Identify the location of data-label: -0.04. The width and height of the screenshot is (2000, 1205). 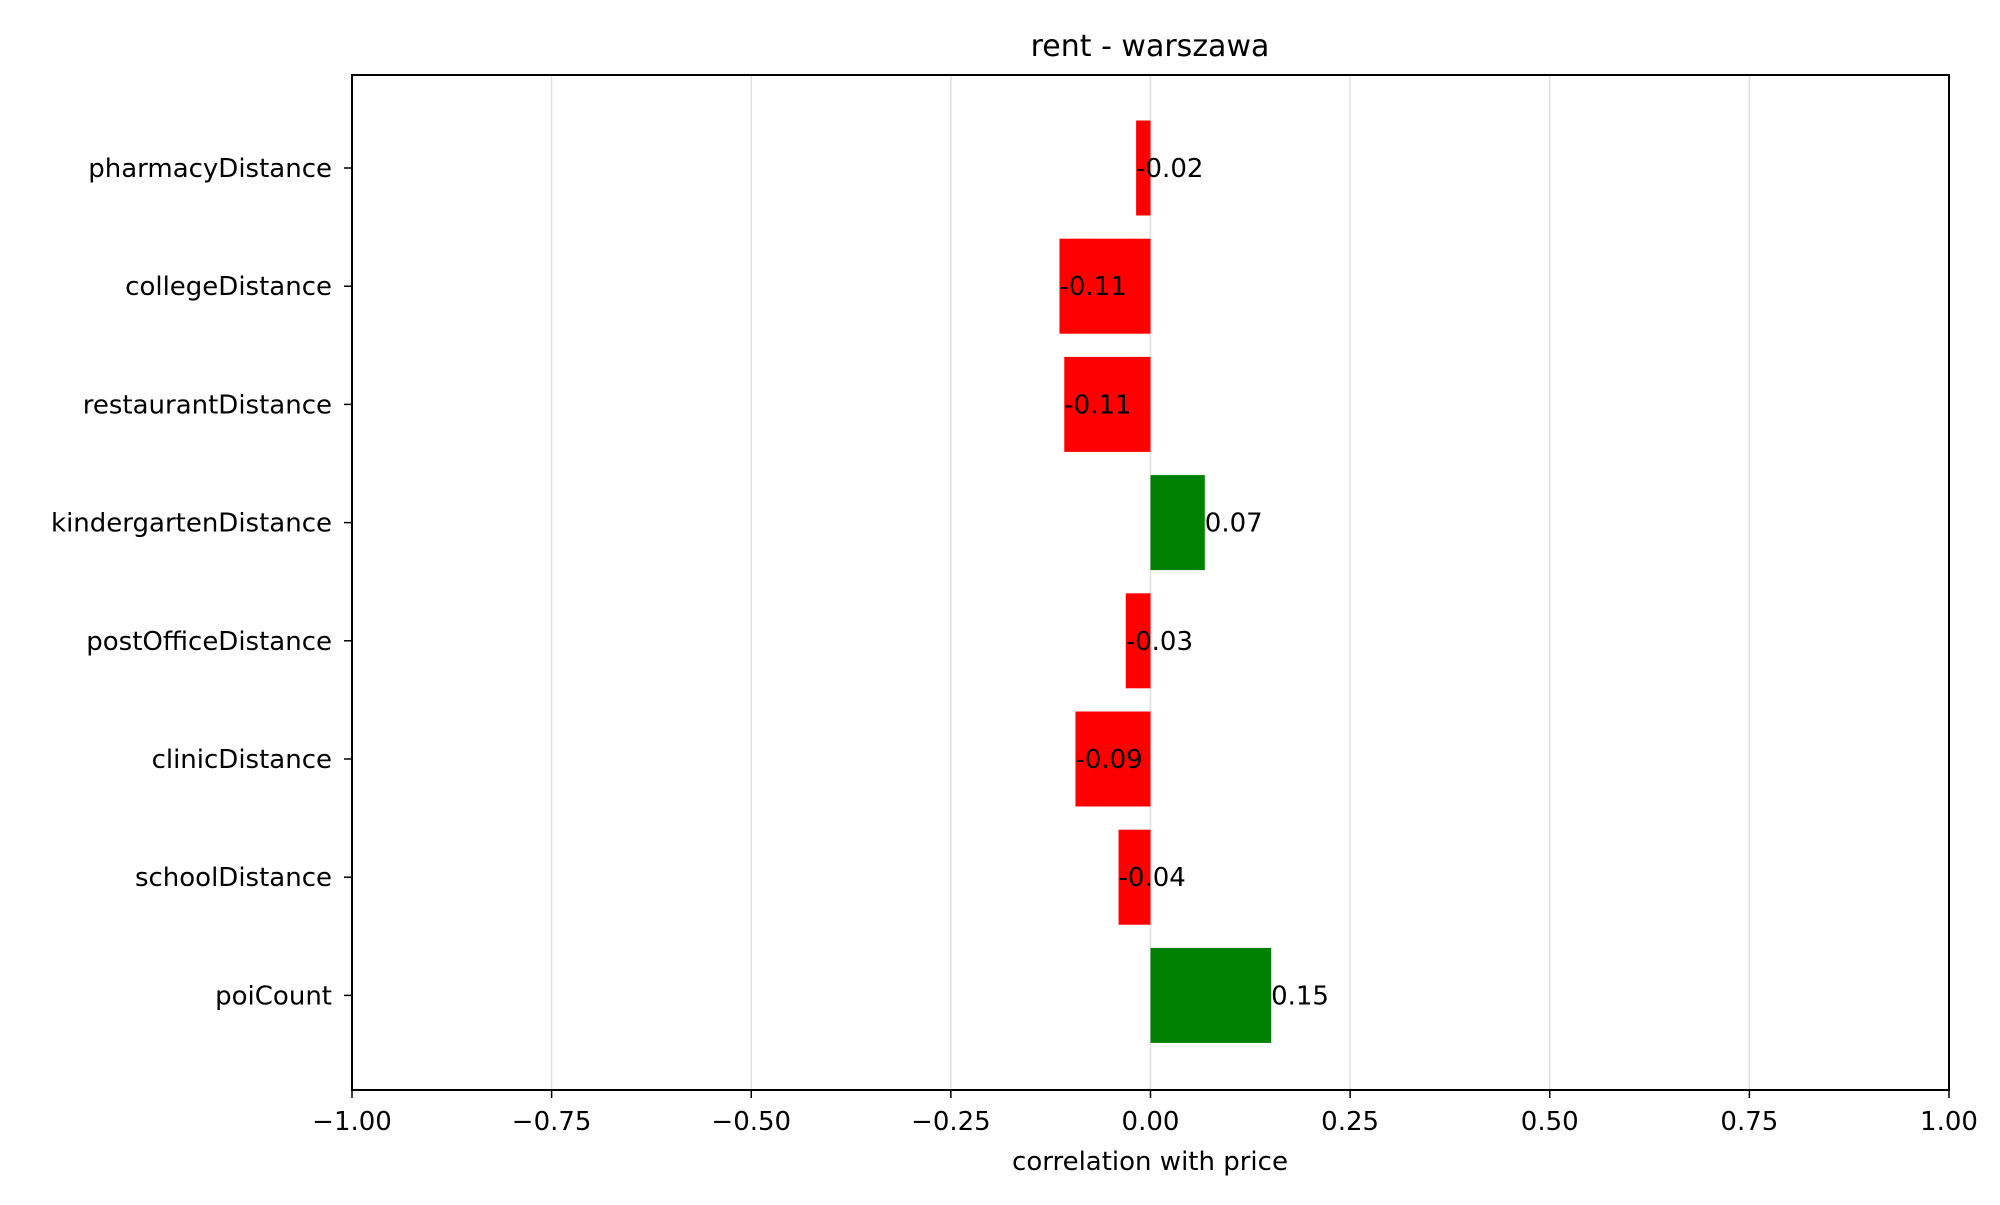
(1152, 878).